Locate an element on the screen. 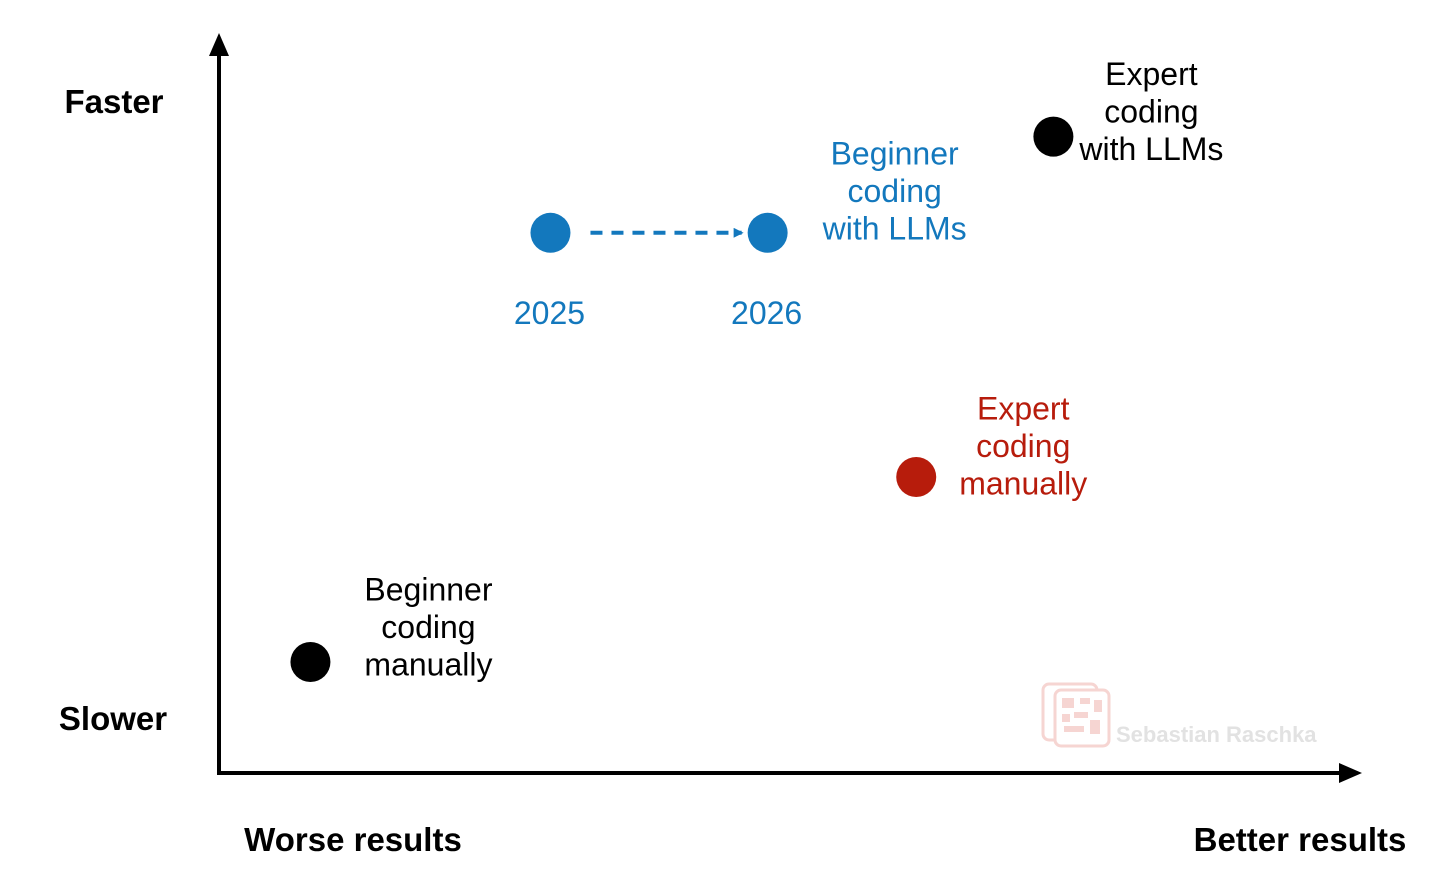 The height and width of the screenshot is (892, 1456). group-label-line: Beginner is located at coordinates (895, 153).